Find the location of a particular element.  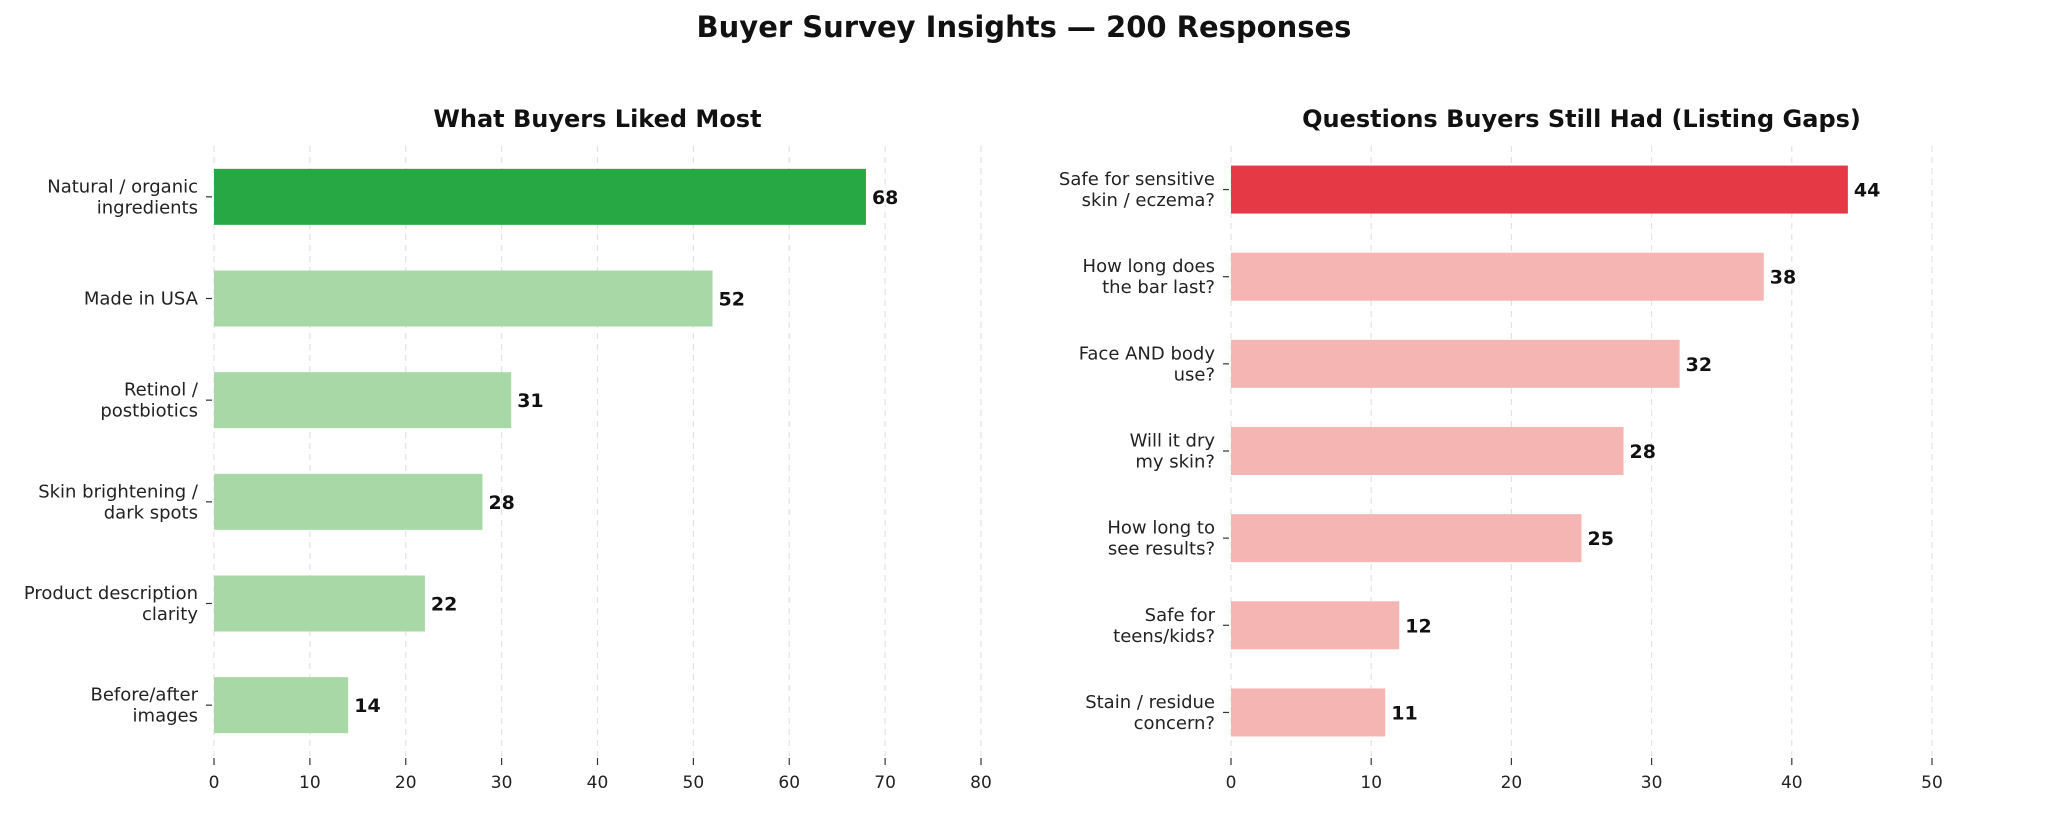

gap-value-label: 44 is located at coordinates (1867, 191).